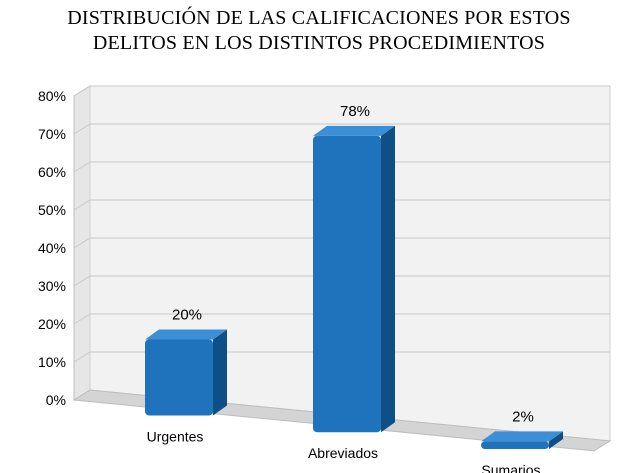 Image resolution: width=638 pixels, height=473 pixels. What do you see at coordinates (52, 324) in the screenshot?
I see `y-tick-label: 20%` at bounding box center [52, 324].